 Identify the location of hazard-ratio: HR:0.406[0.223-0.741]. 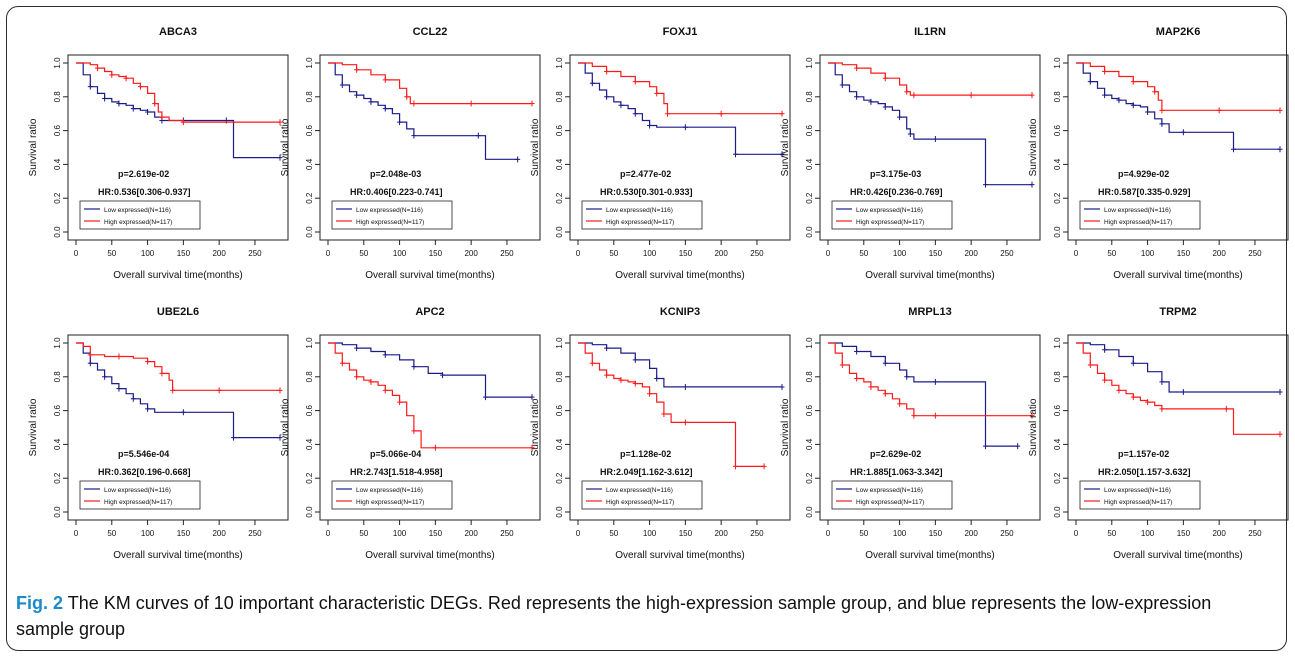
(396, 192).